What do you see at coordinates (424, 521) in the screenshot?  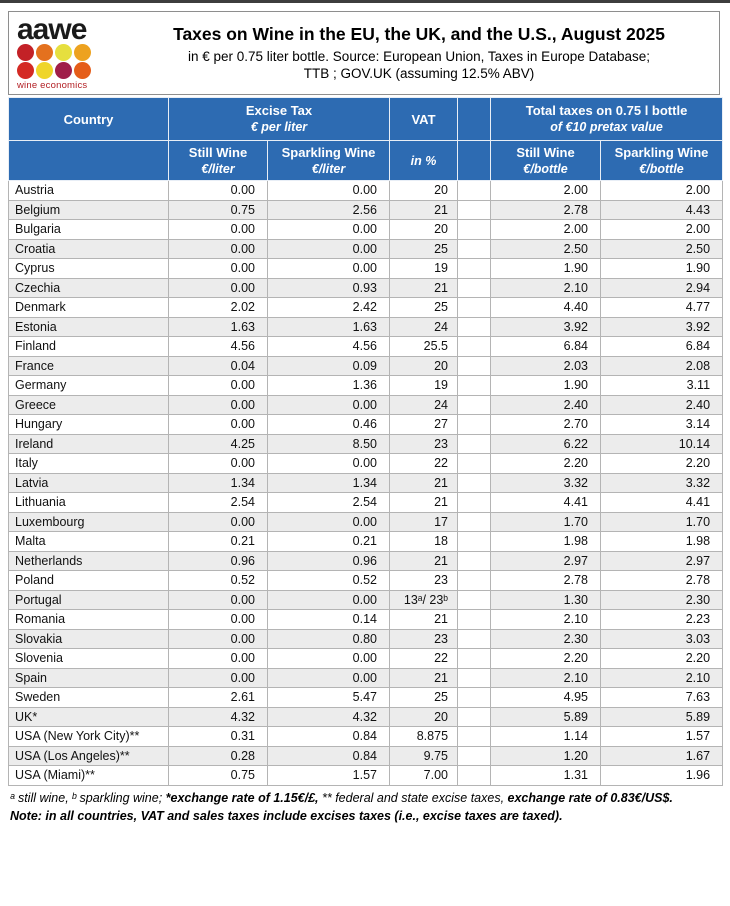 I see `cell-vat: 17` at bounding box center [424, 521].